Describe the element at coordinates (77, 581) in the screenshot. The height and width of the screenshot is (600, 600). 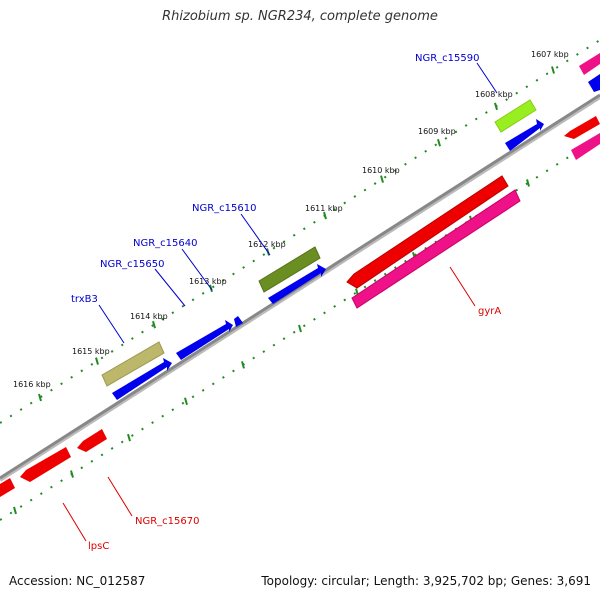
I see `accession-text: Accession: NC_012587` at that location.